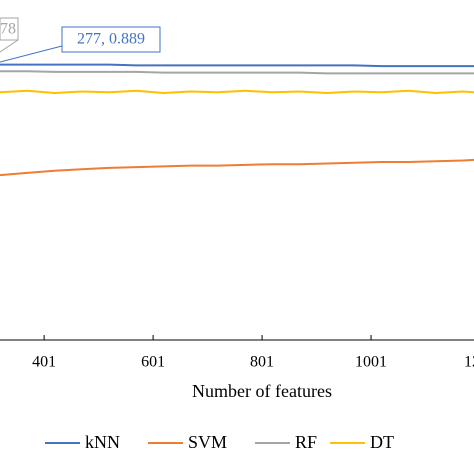 The image size is (474, 474). What do you see at coordinates (44, 362) in the screenshot?
I see `x-tick-label: 401` at bounding box center [44, 362].